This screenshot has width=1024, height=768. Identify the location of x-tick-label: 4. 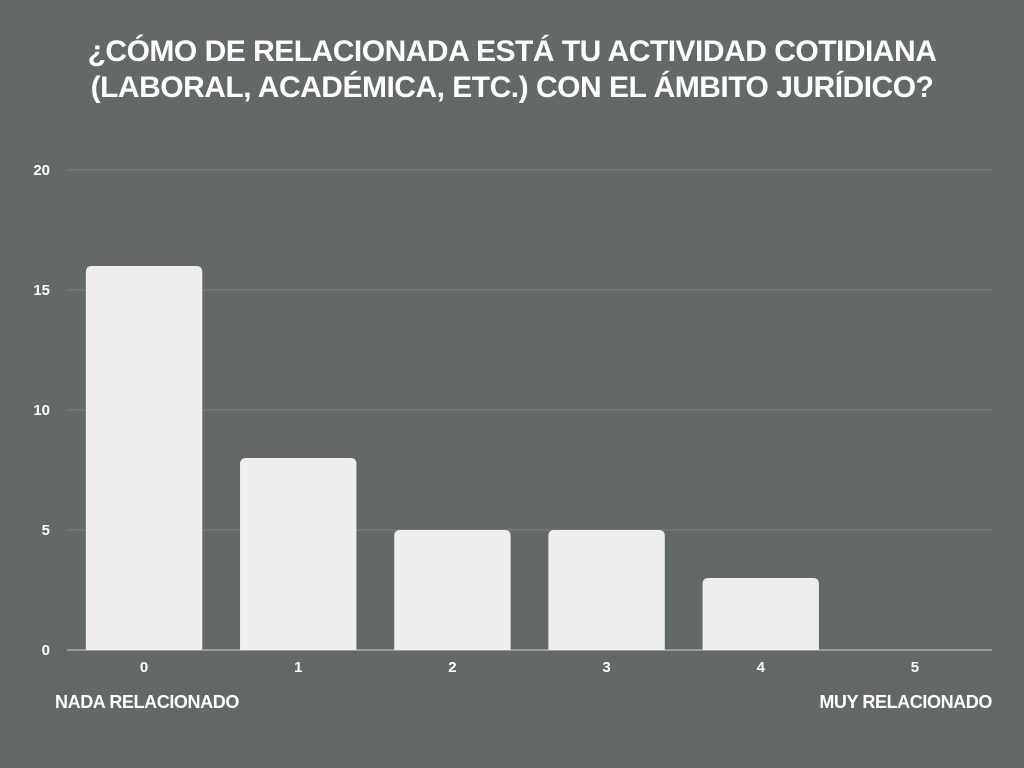
(761, 667).